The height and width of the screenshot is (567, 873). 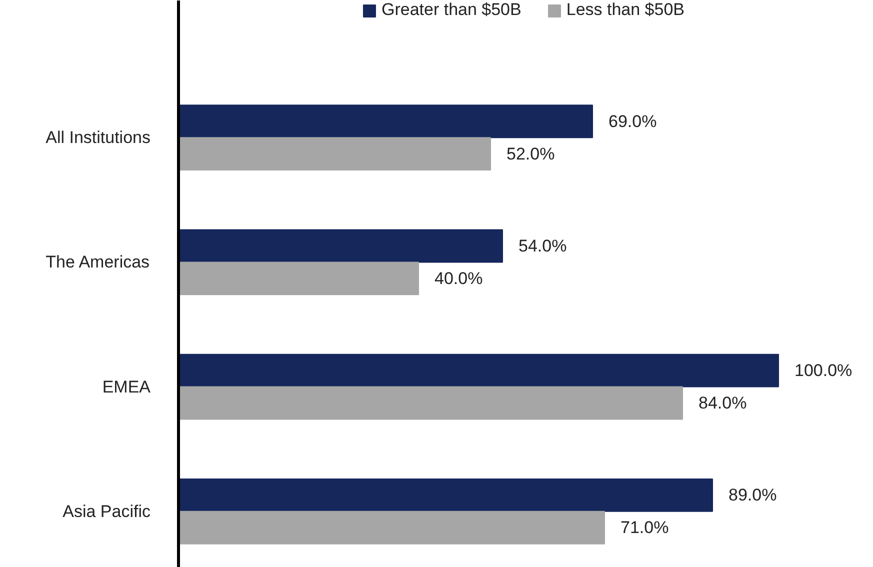 I want to click on data-label: 40.0%, so click(x=458, y=278).